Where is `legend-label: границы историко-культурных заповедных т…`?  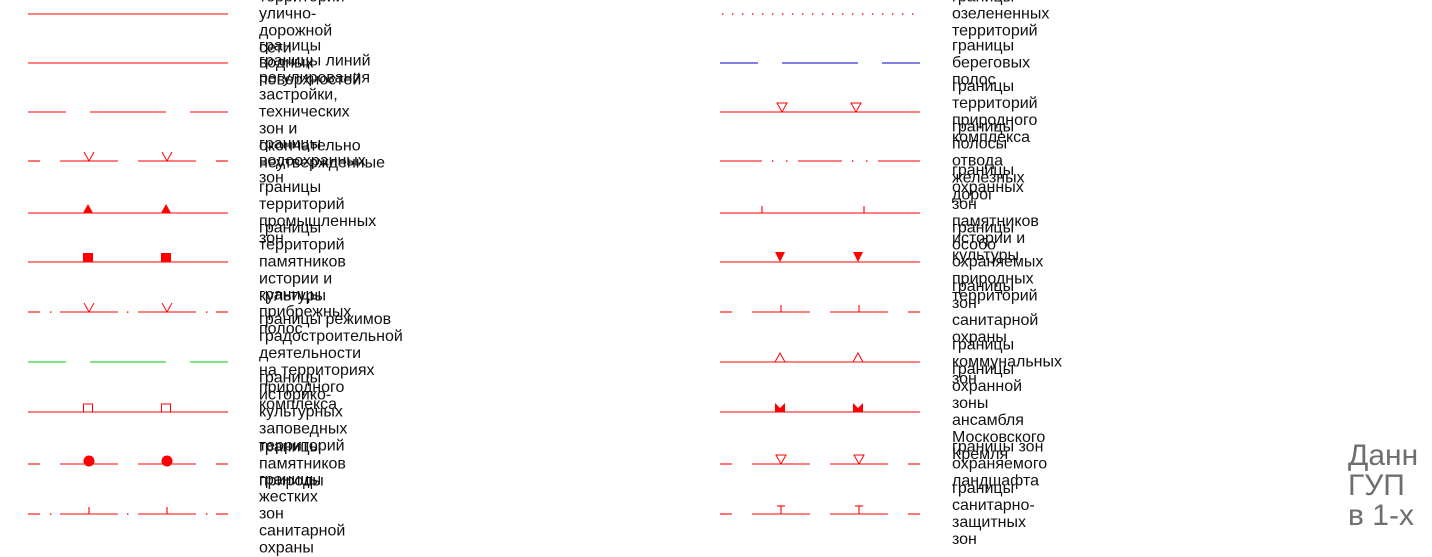 legend-label: границы историко-культурных заповедных т… is located at coordinates (303, 412).